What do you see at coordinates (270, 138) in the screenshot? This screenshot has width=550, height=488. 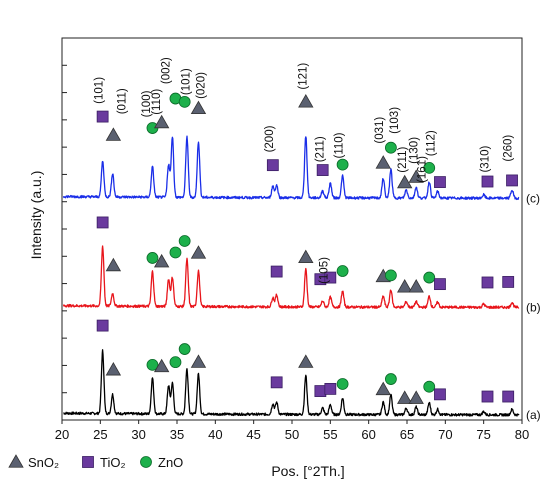 I see `miller-index-label: (200)` at bounding box center [270, 138].